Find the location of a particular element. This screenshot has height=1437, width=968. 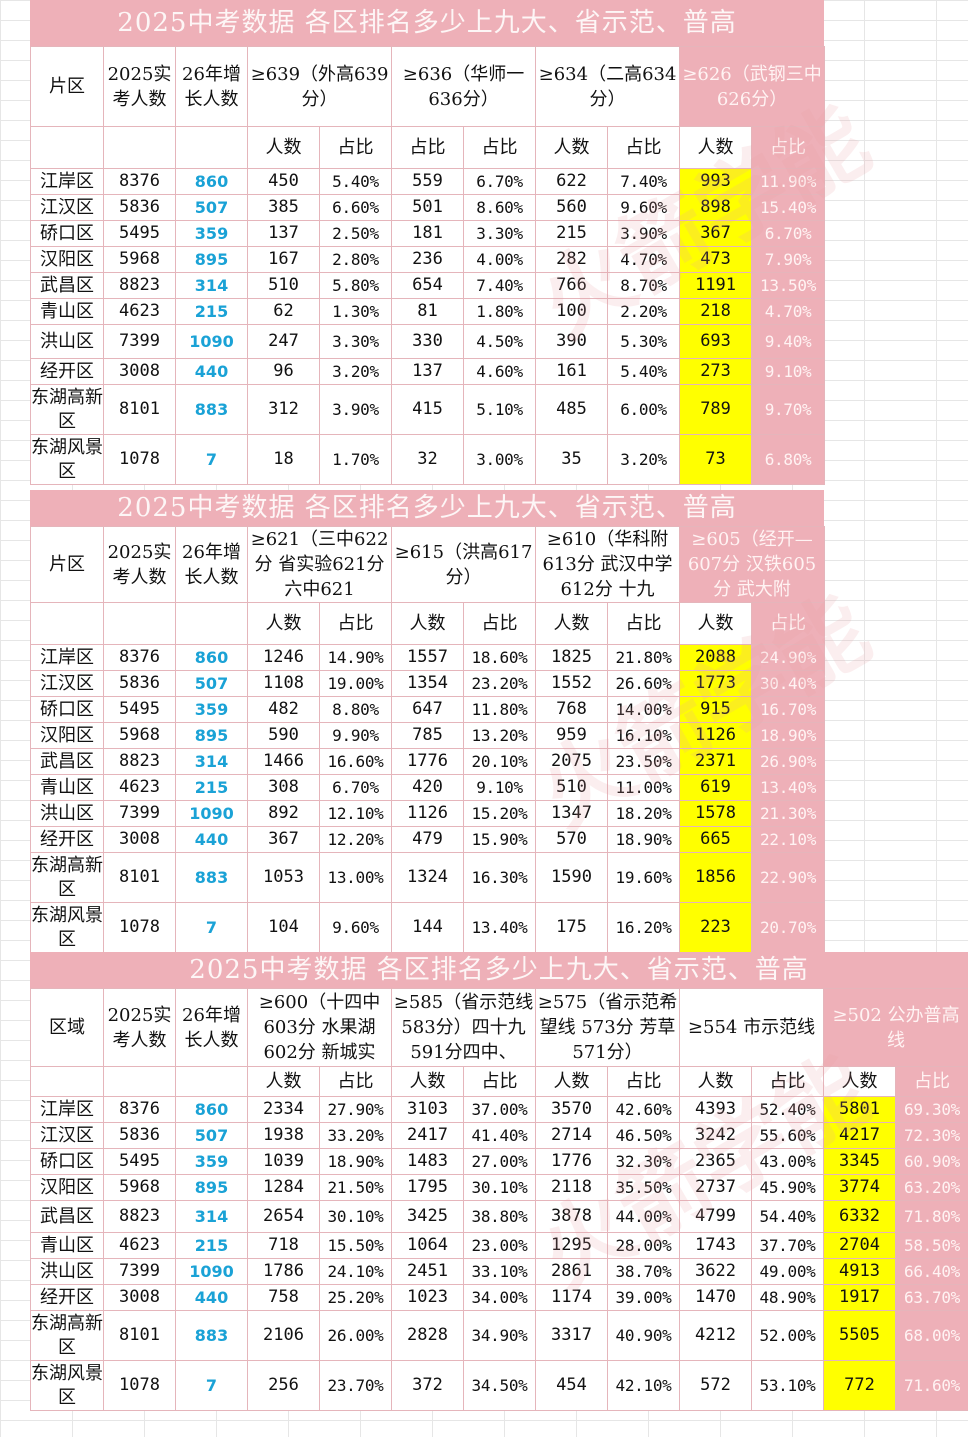

count-cell: 959 is located at coordinates (572, 735).